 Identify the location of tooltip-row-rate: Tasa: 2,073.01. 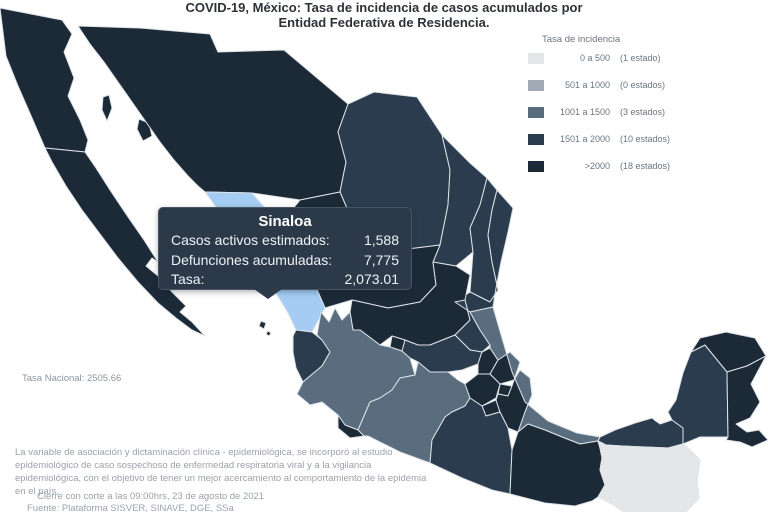
(285, 280).